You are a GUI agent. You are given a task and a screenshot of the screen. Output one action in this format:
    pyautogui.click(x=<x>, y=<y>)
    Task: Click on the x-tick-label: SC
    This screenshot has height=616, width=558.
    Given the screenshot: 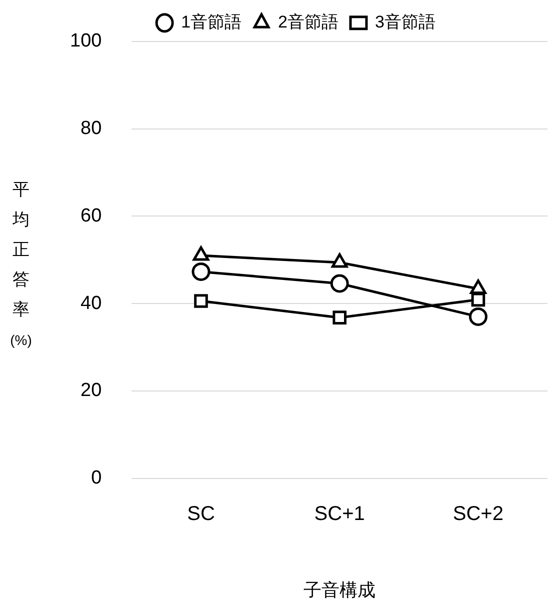 What is the action you would take?
    pyautogui.click(x=201, y=513)
    